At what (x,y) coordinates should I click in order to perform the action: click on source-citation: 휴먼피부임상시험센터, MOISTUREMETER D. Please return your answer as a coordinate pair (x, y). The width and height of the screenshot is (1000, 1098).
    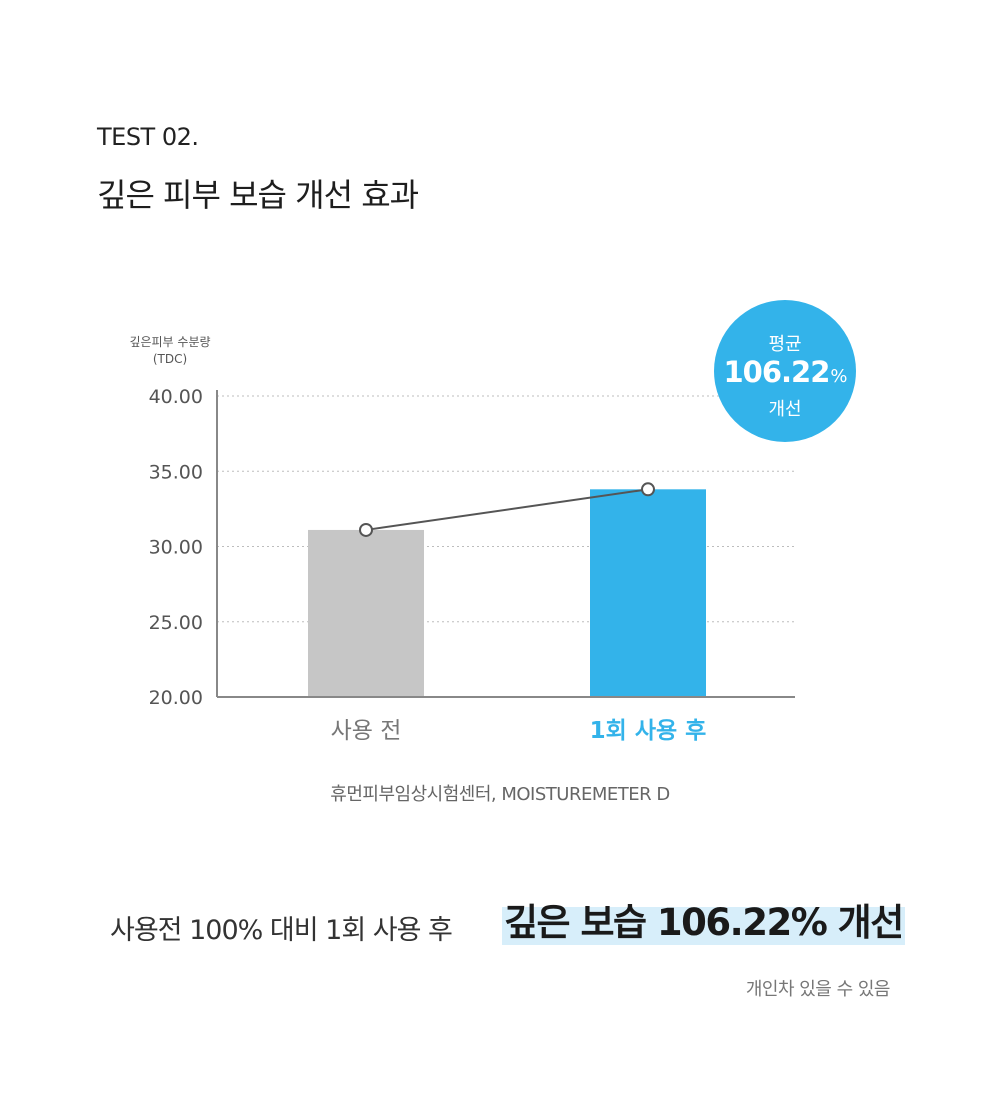
    Looking at the image, I should click on (500, 794).